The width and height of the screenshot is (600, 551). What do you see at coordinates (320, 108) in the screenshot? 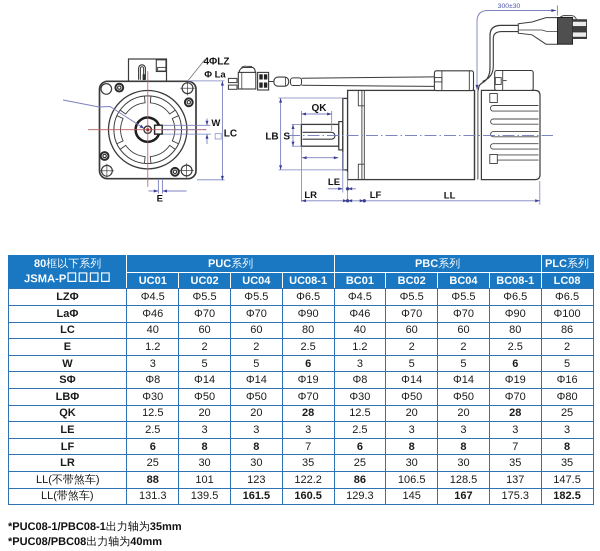
I see `svg-text: QK` at bounding box center [320, 108].